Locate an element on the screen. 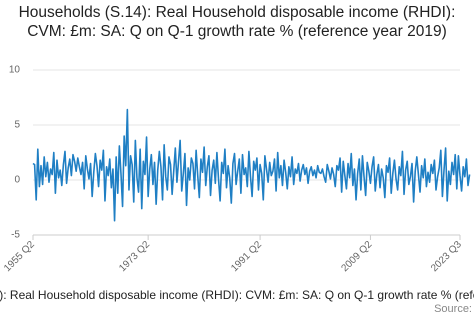 Image resolution: width=474 pixels, height=316 pixels. x-tick-label: 1955 Q2 is located at coordinates (19, 256).